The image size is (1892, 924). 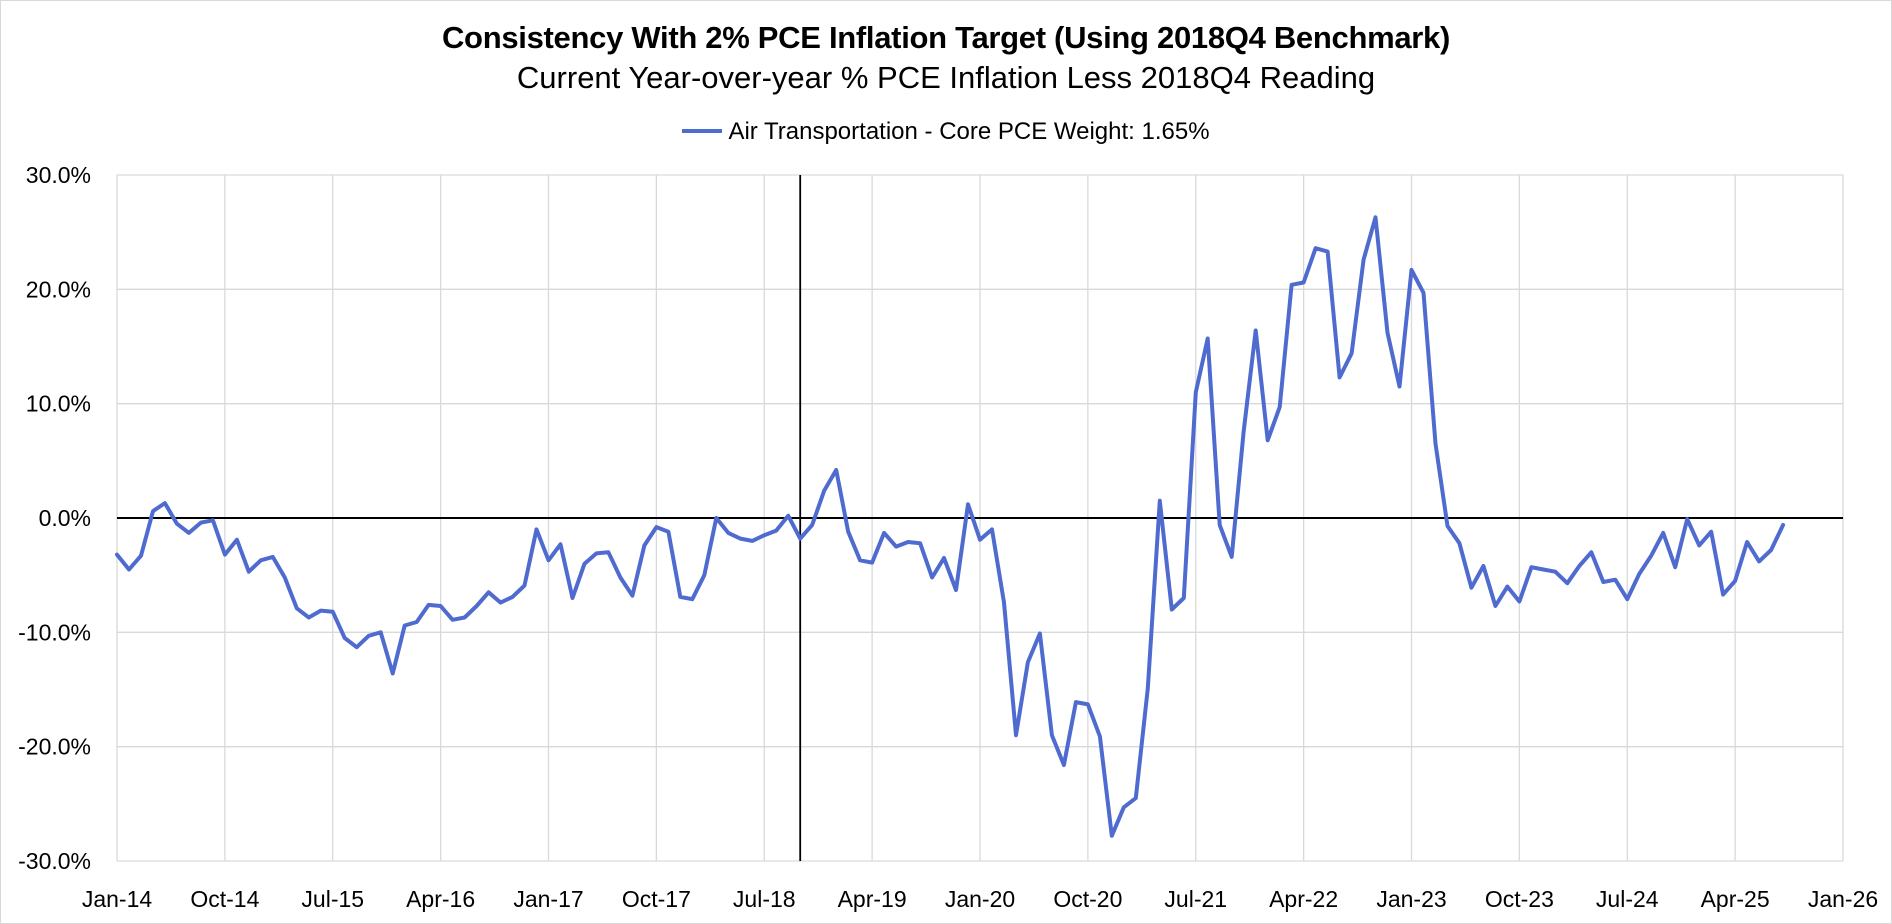 What do you see at coordinates (764, 899) in the screenshot?
I see `x-tick-label: Jul-18` at bounding box center [764, 899].